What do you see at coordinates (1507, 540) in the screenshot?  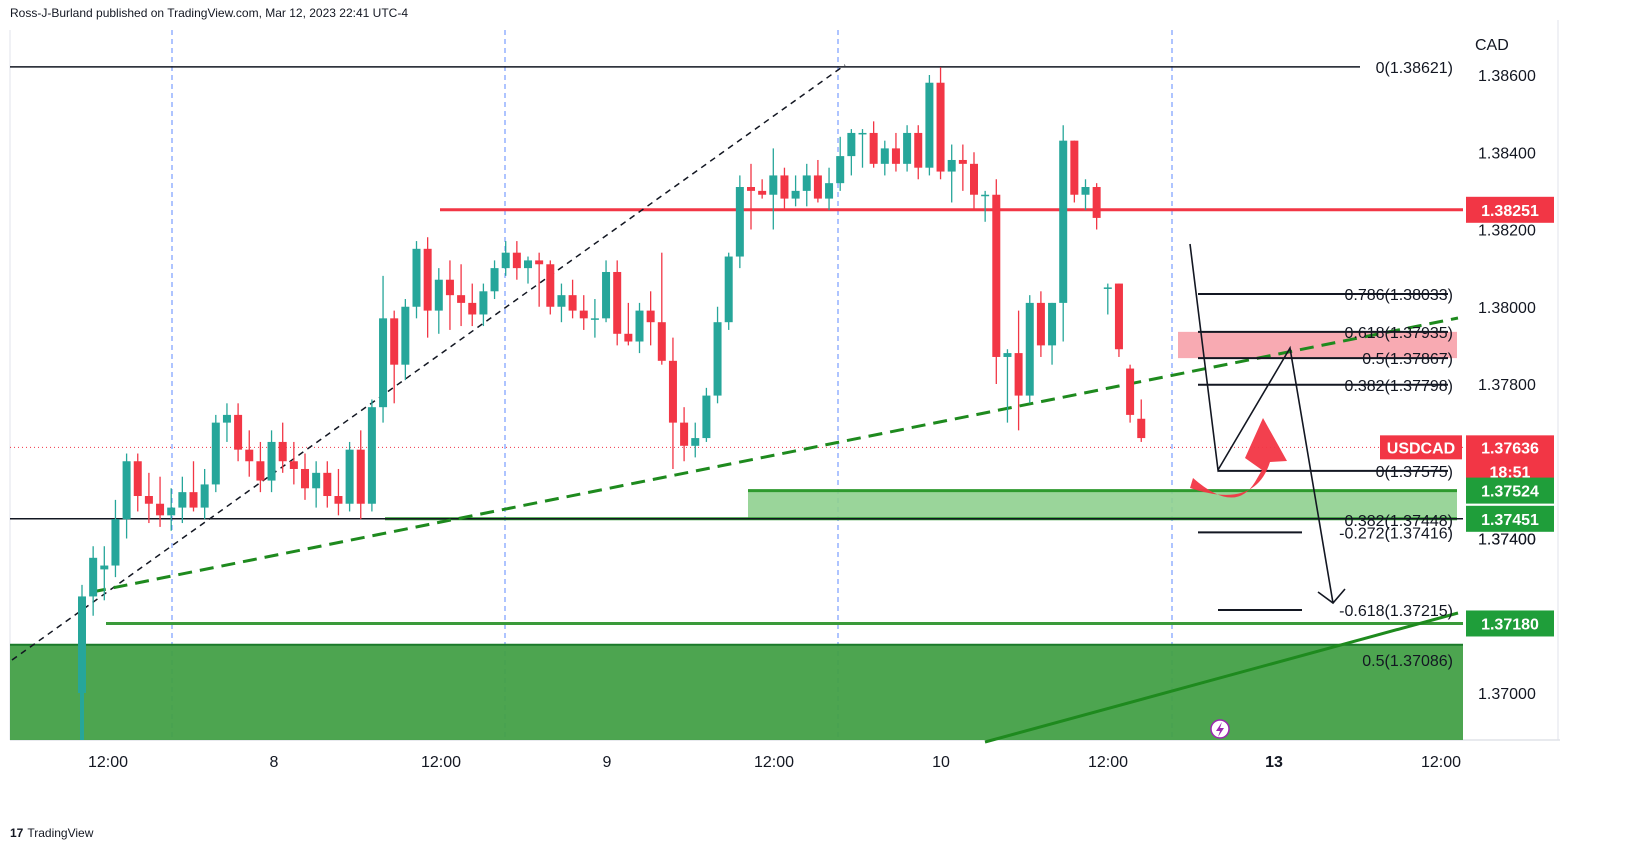 I see `price-tick-label: 1.37400` at bounding box center [1507, 540].